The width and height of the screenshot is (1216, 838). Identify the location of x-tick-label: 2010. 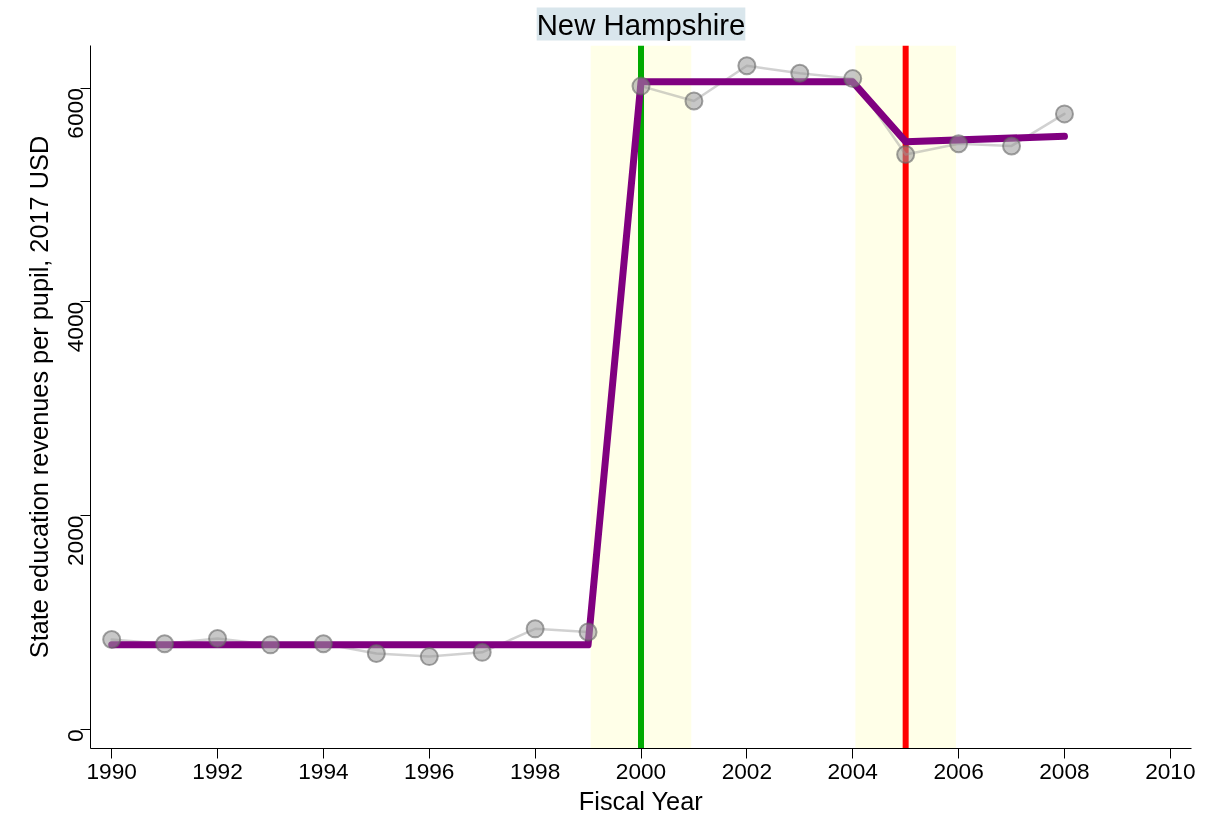
(1170, 770).